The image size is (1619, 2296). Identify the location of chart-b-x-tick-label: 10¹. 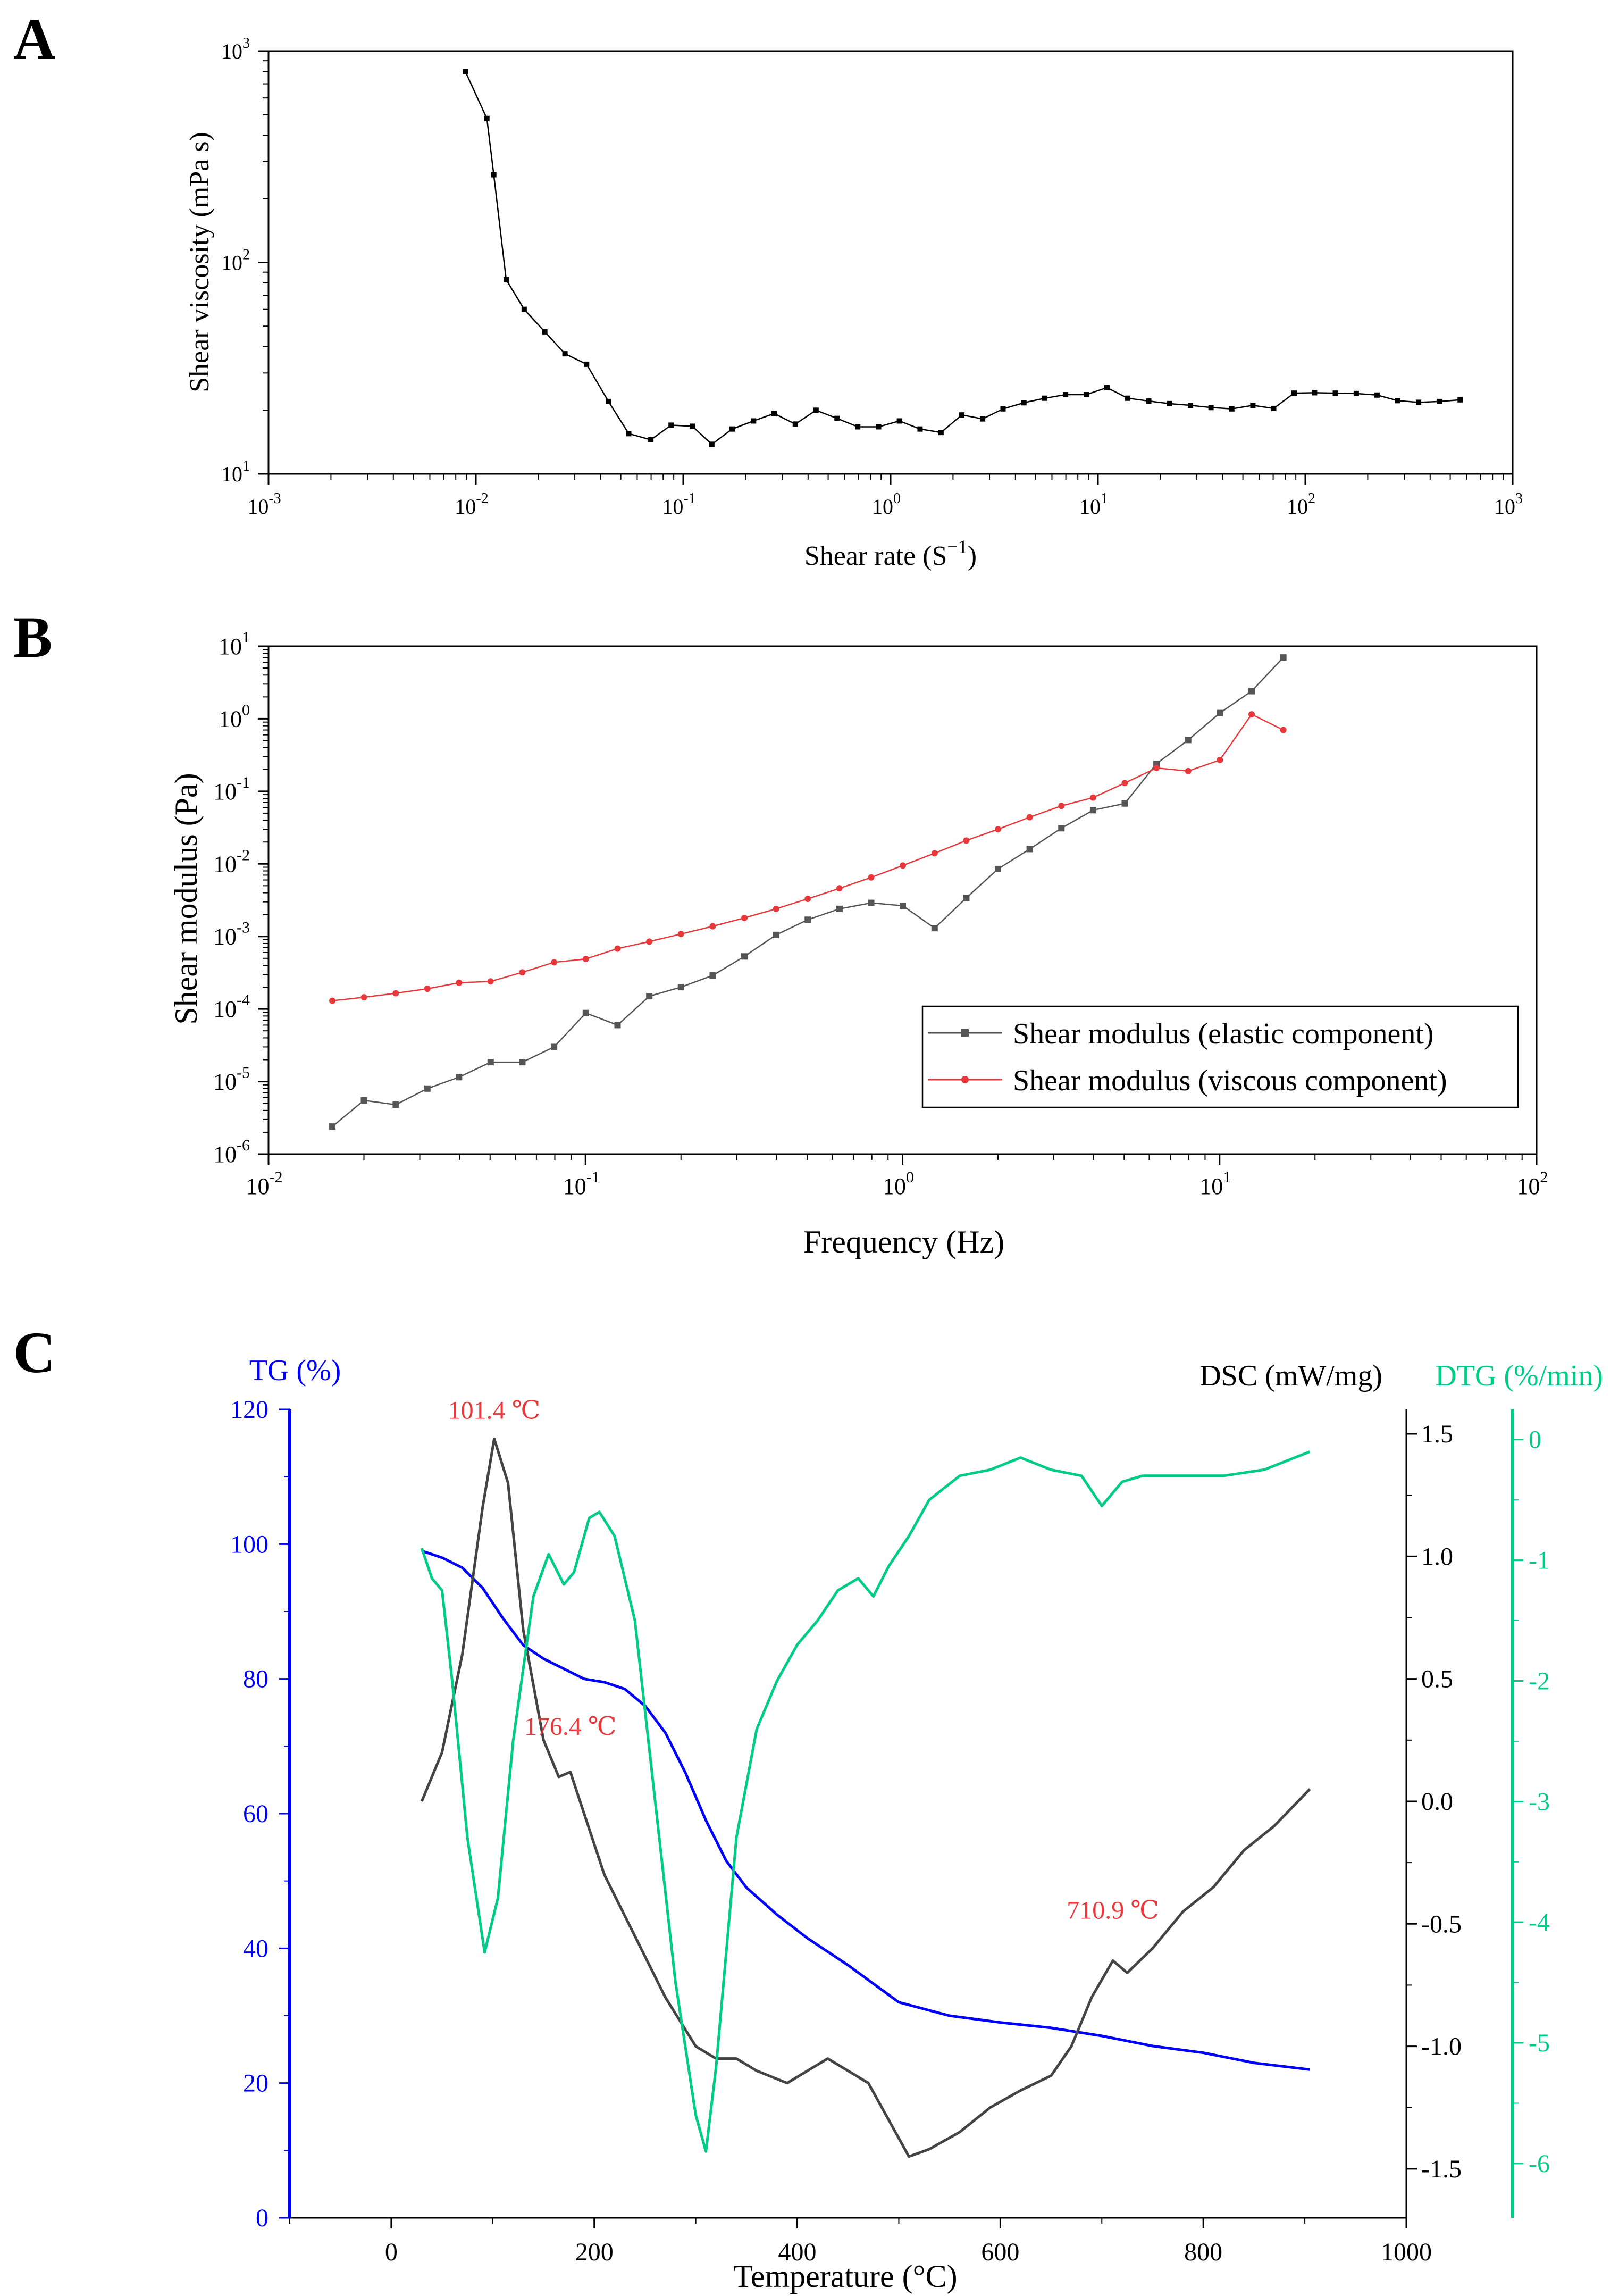
(1215, 1183).